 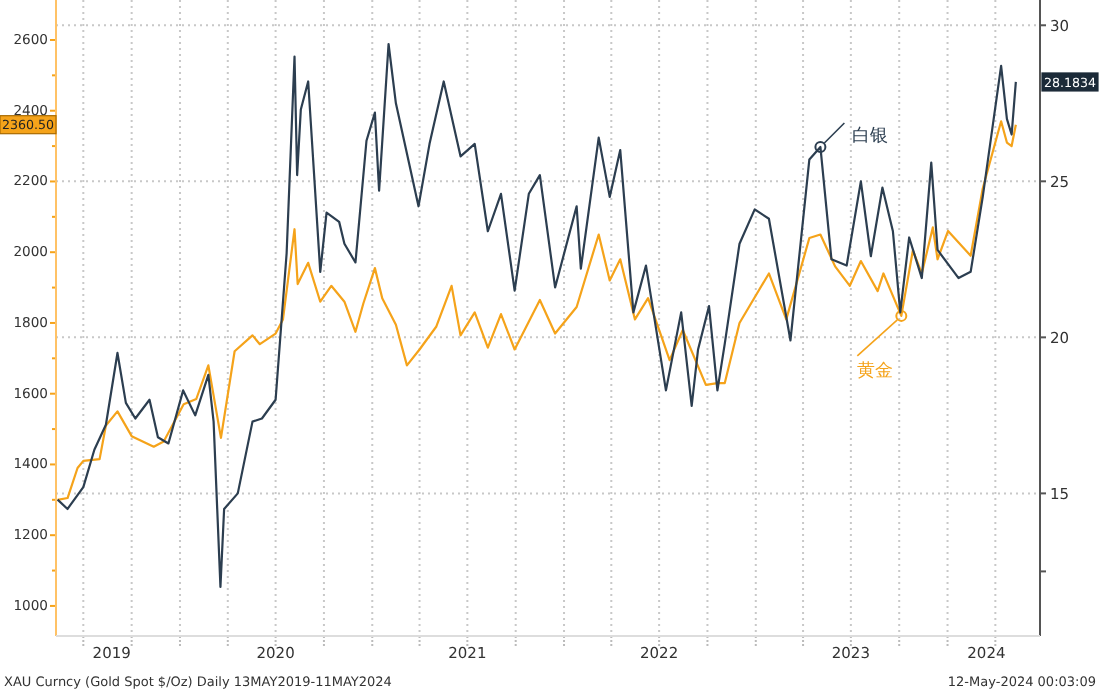 What do you see at coordinates (875, 370) in the screenshot?
I see `text: 黄金` at bounding box center [875, 370].